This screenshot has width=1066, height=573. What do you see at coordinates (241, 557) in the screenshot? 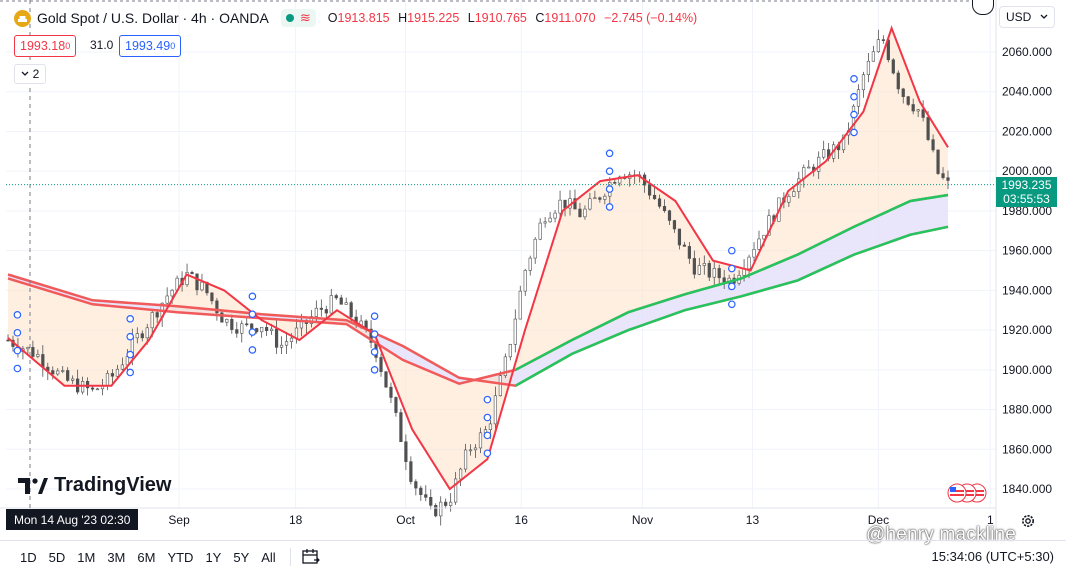
I see `range-5y-button: 5Y` at bounding box center [241, 557].